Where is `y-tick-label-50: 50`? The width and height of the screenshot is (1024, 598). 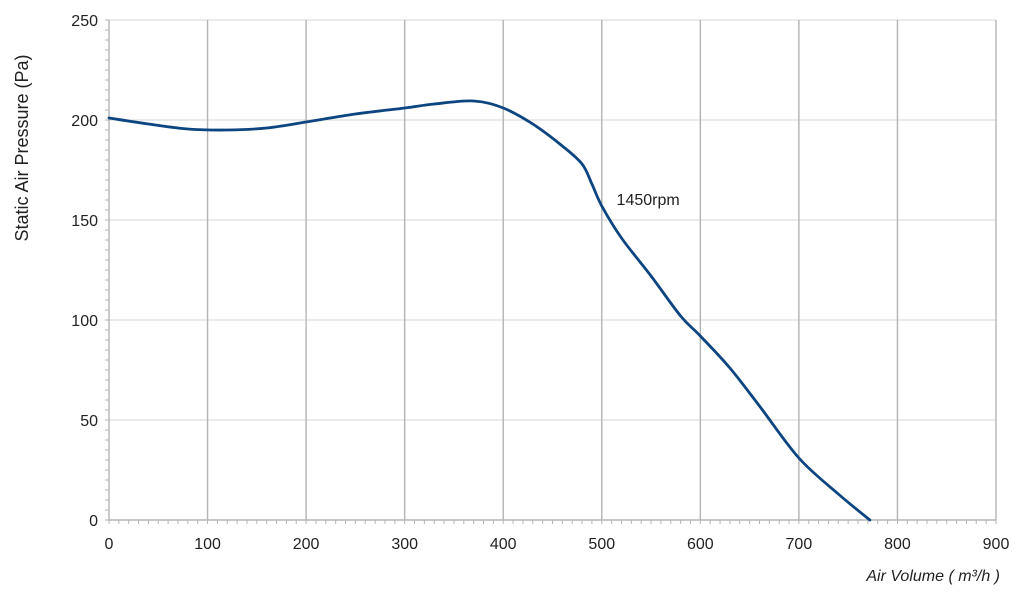 y-tick-label-50: 50 is located at coordinates (89, 421).